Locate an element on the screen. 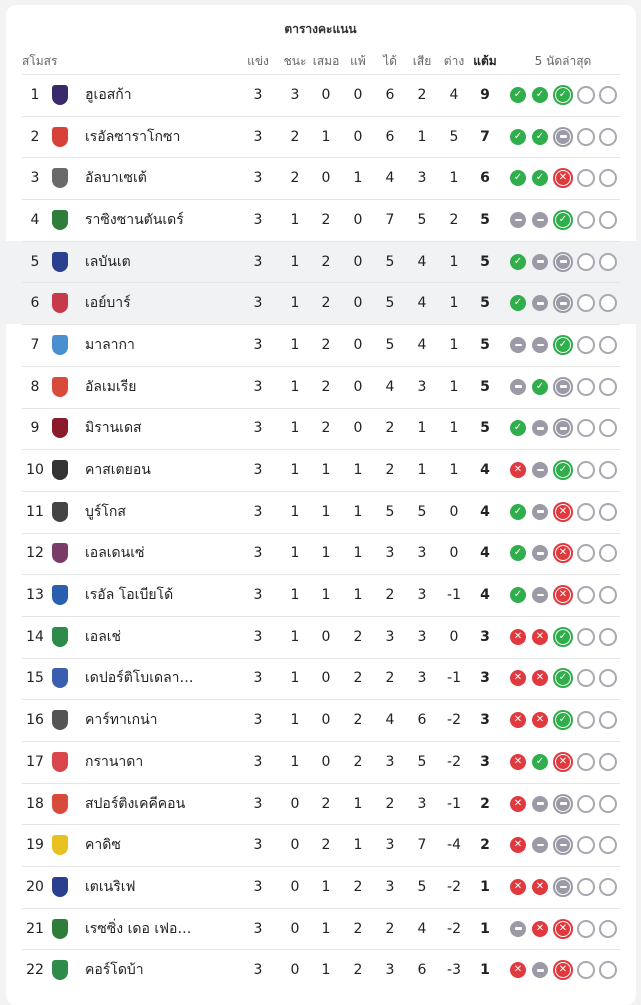  cell-drawn: 1 is located at coordinates (326, 470).